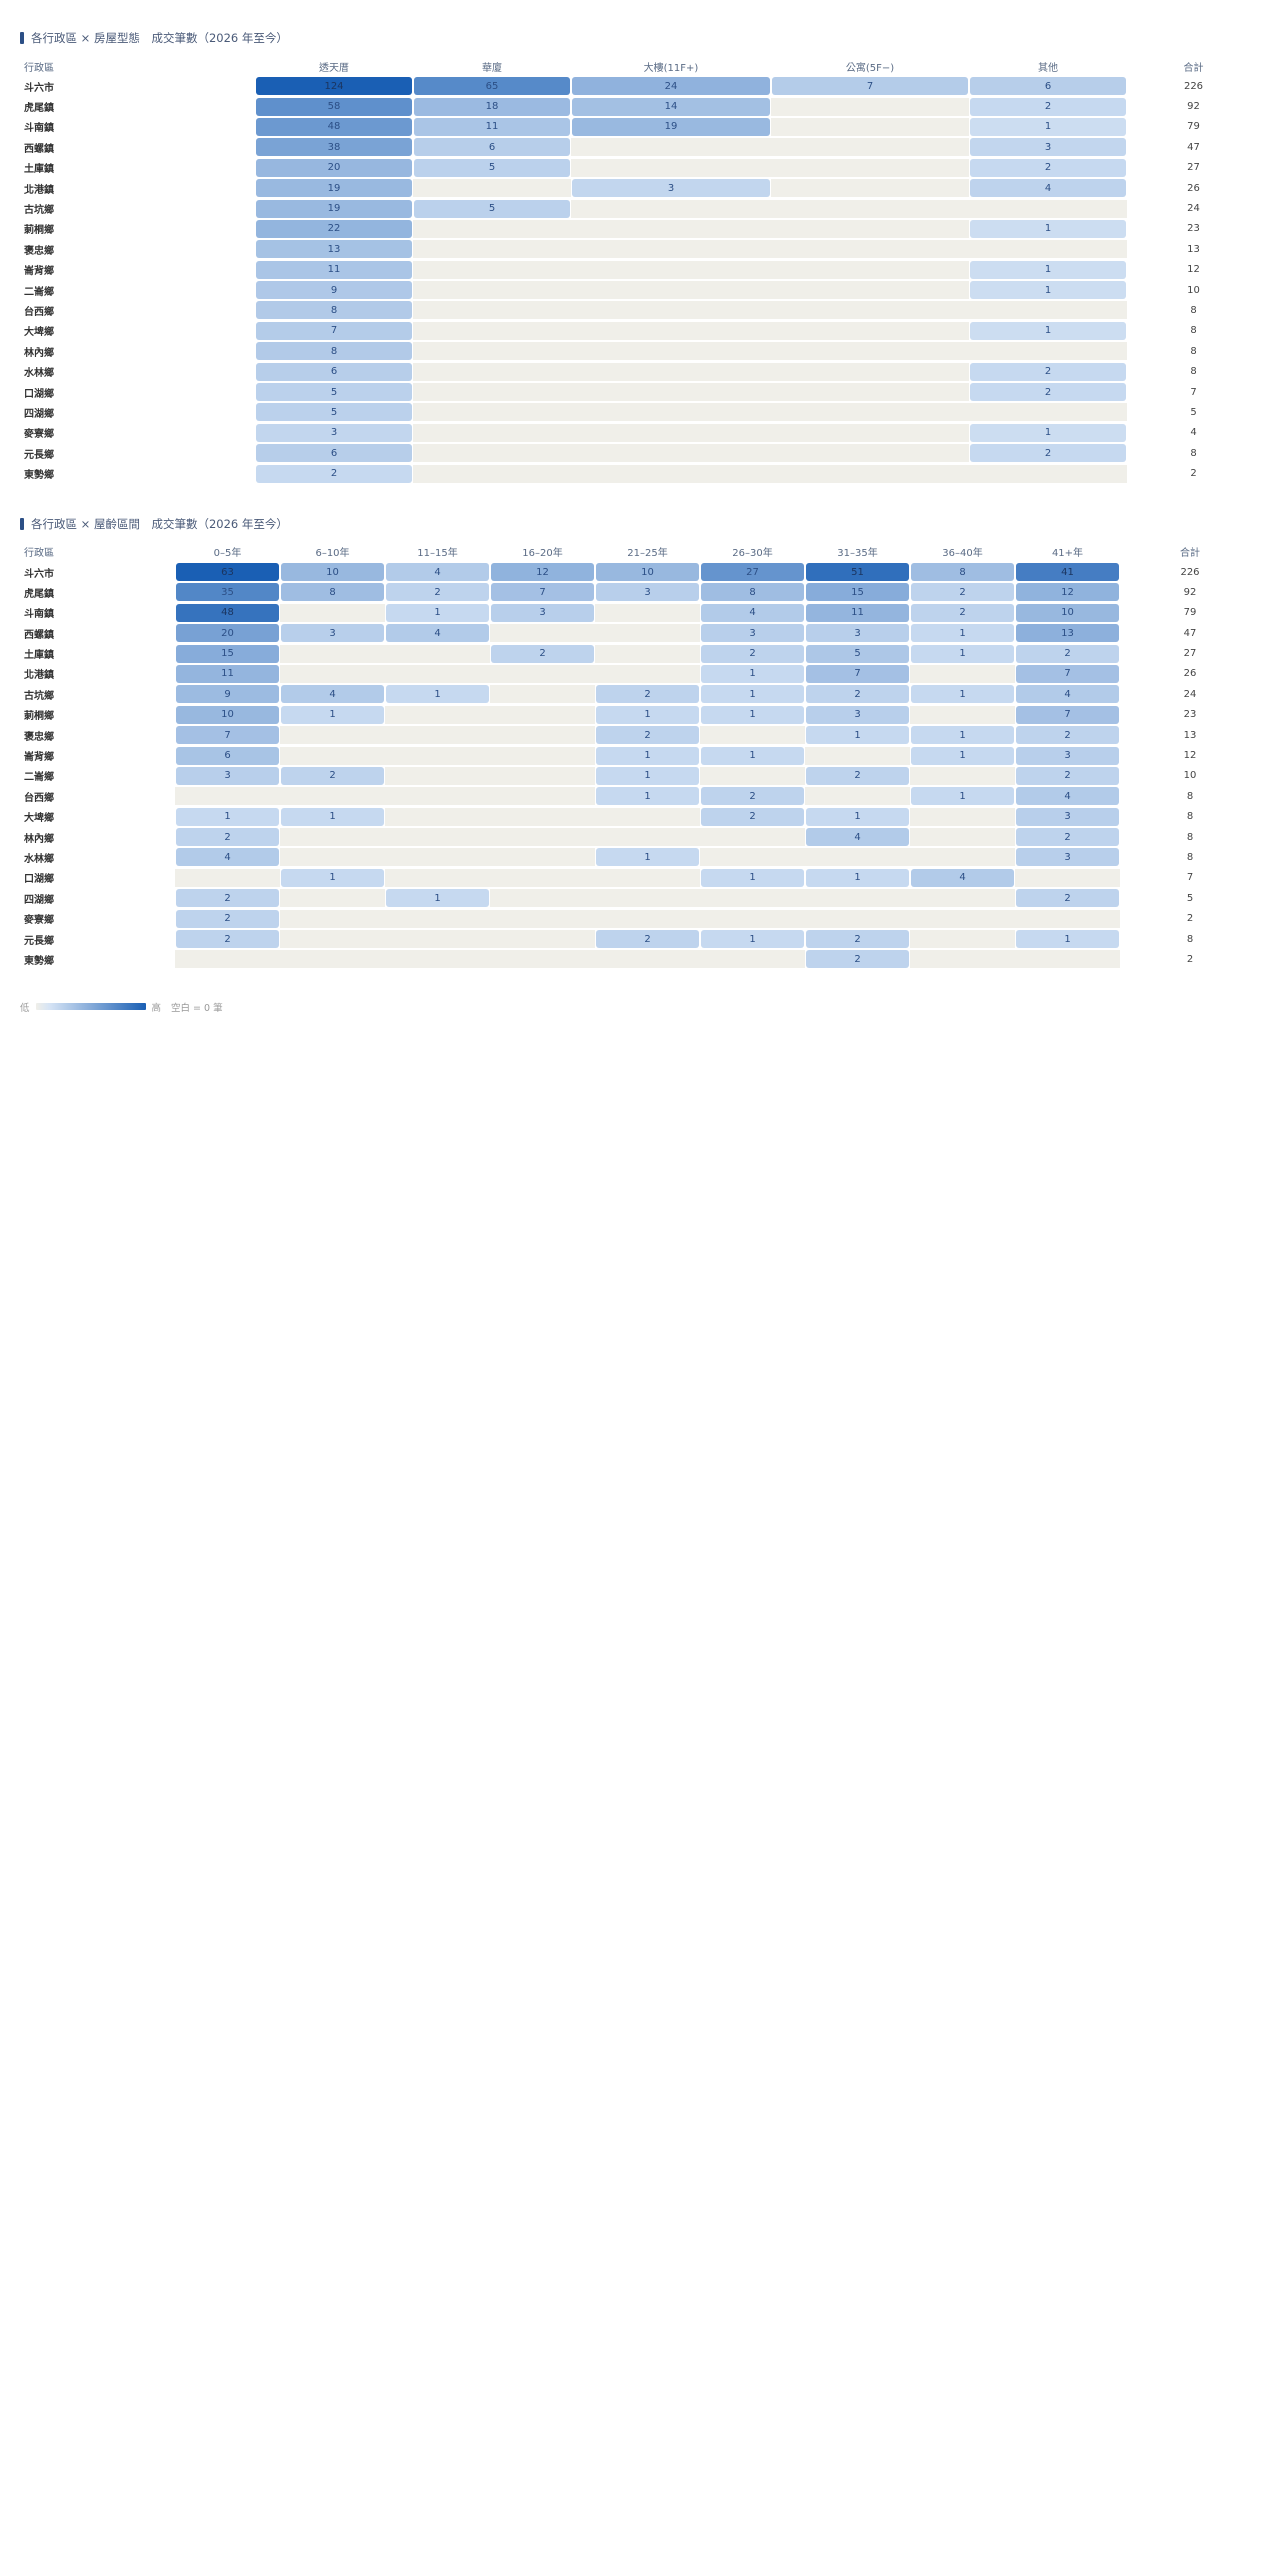 This screenshot has width=1280, height=2560. I want to click on row-label: 北港鎮, so click(39, 676).